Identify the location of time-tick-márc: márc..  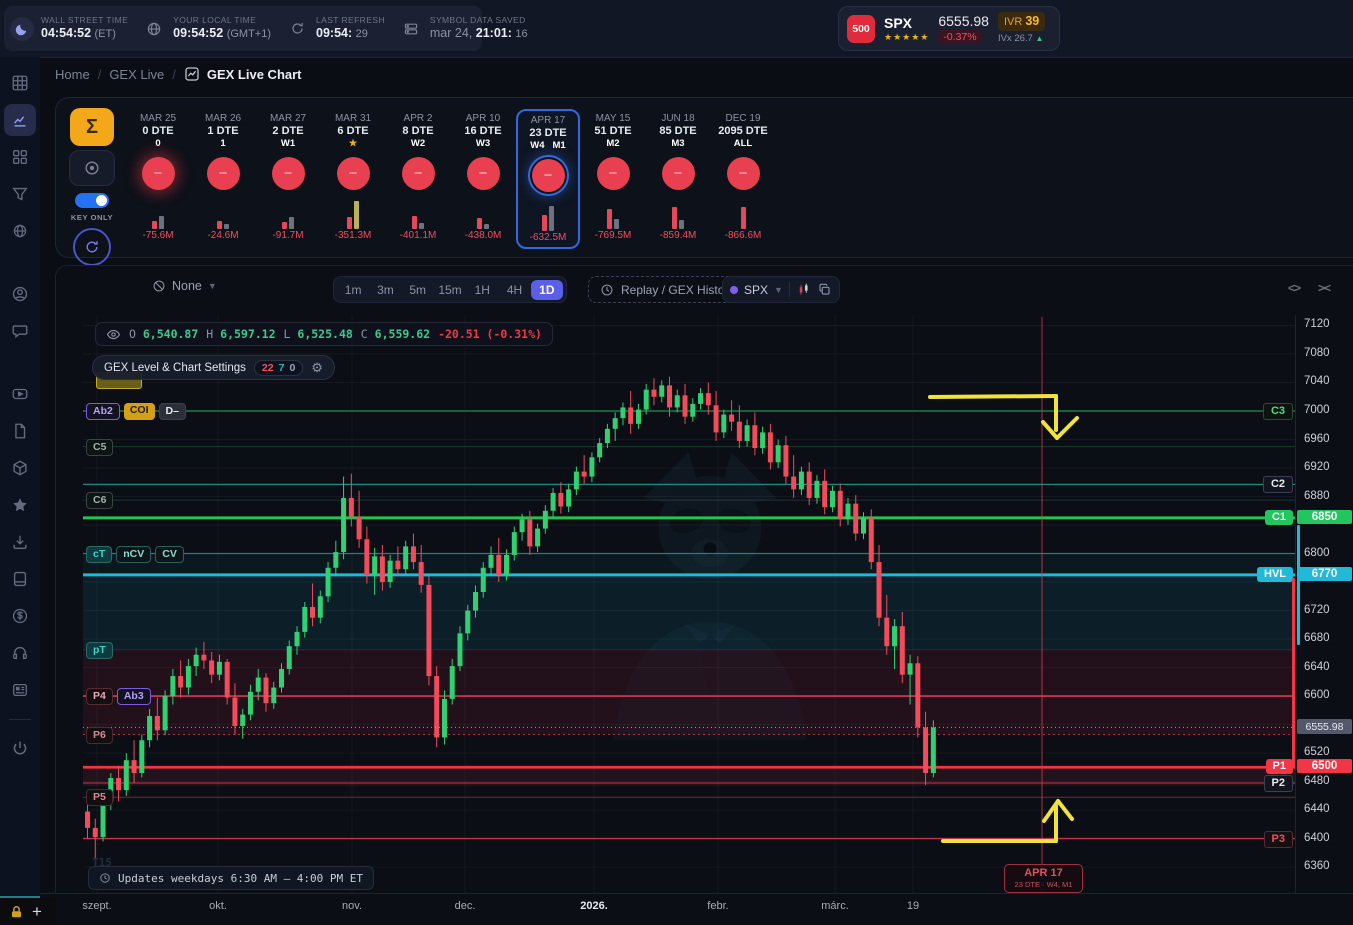
(835, 906).